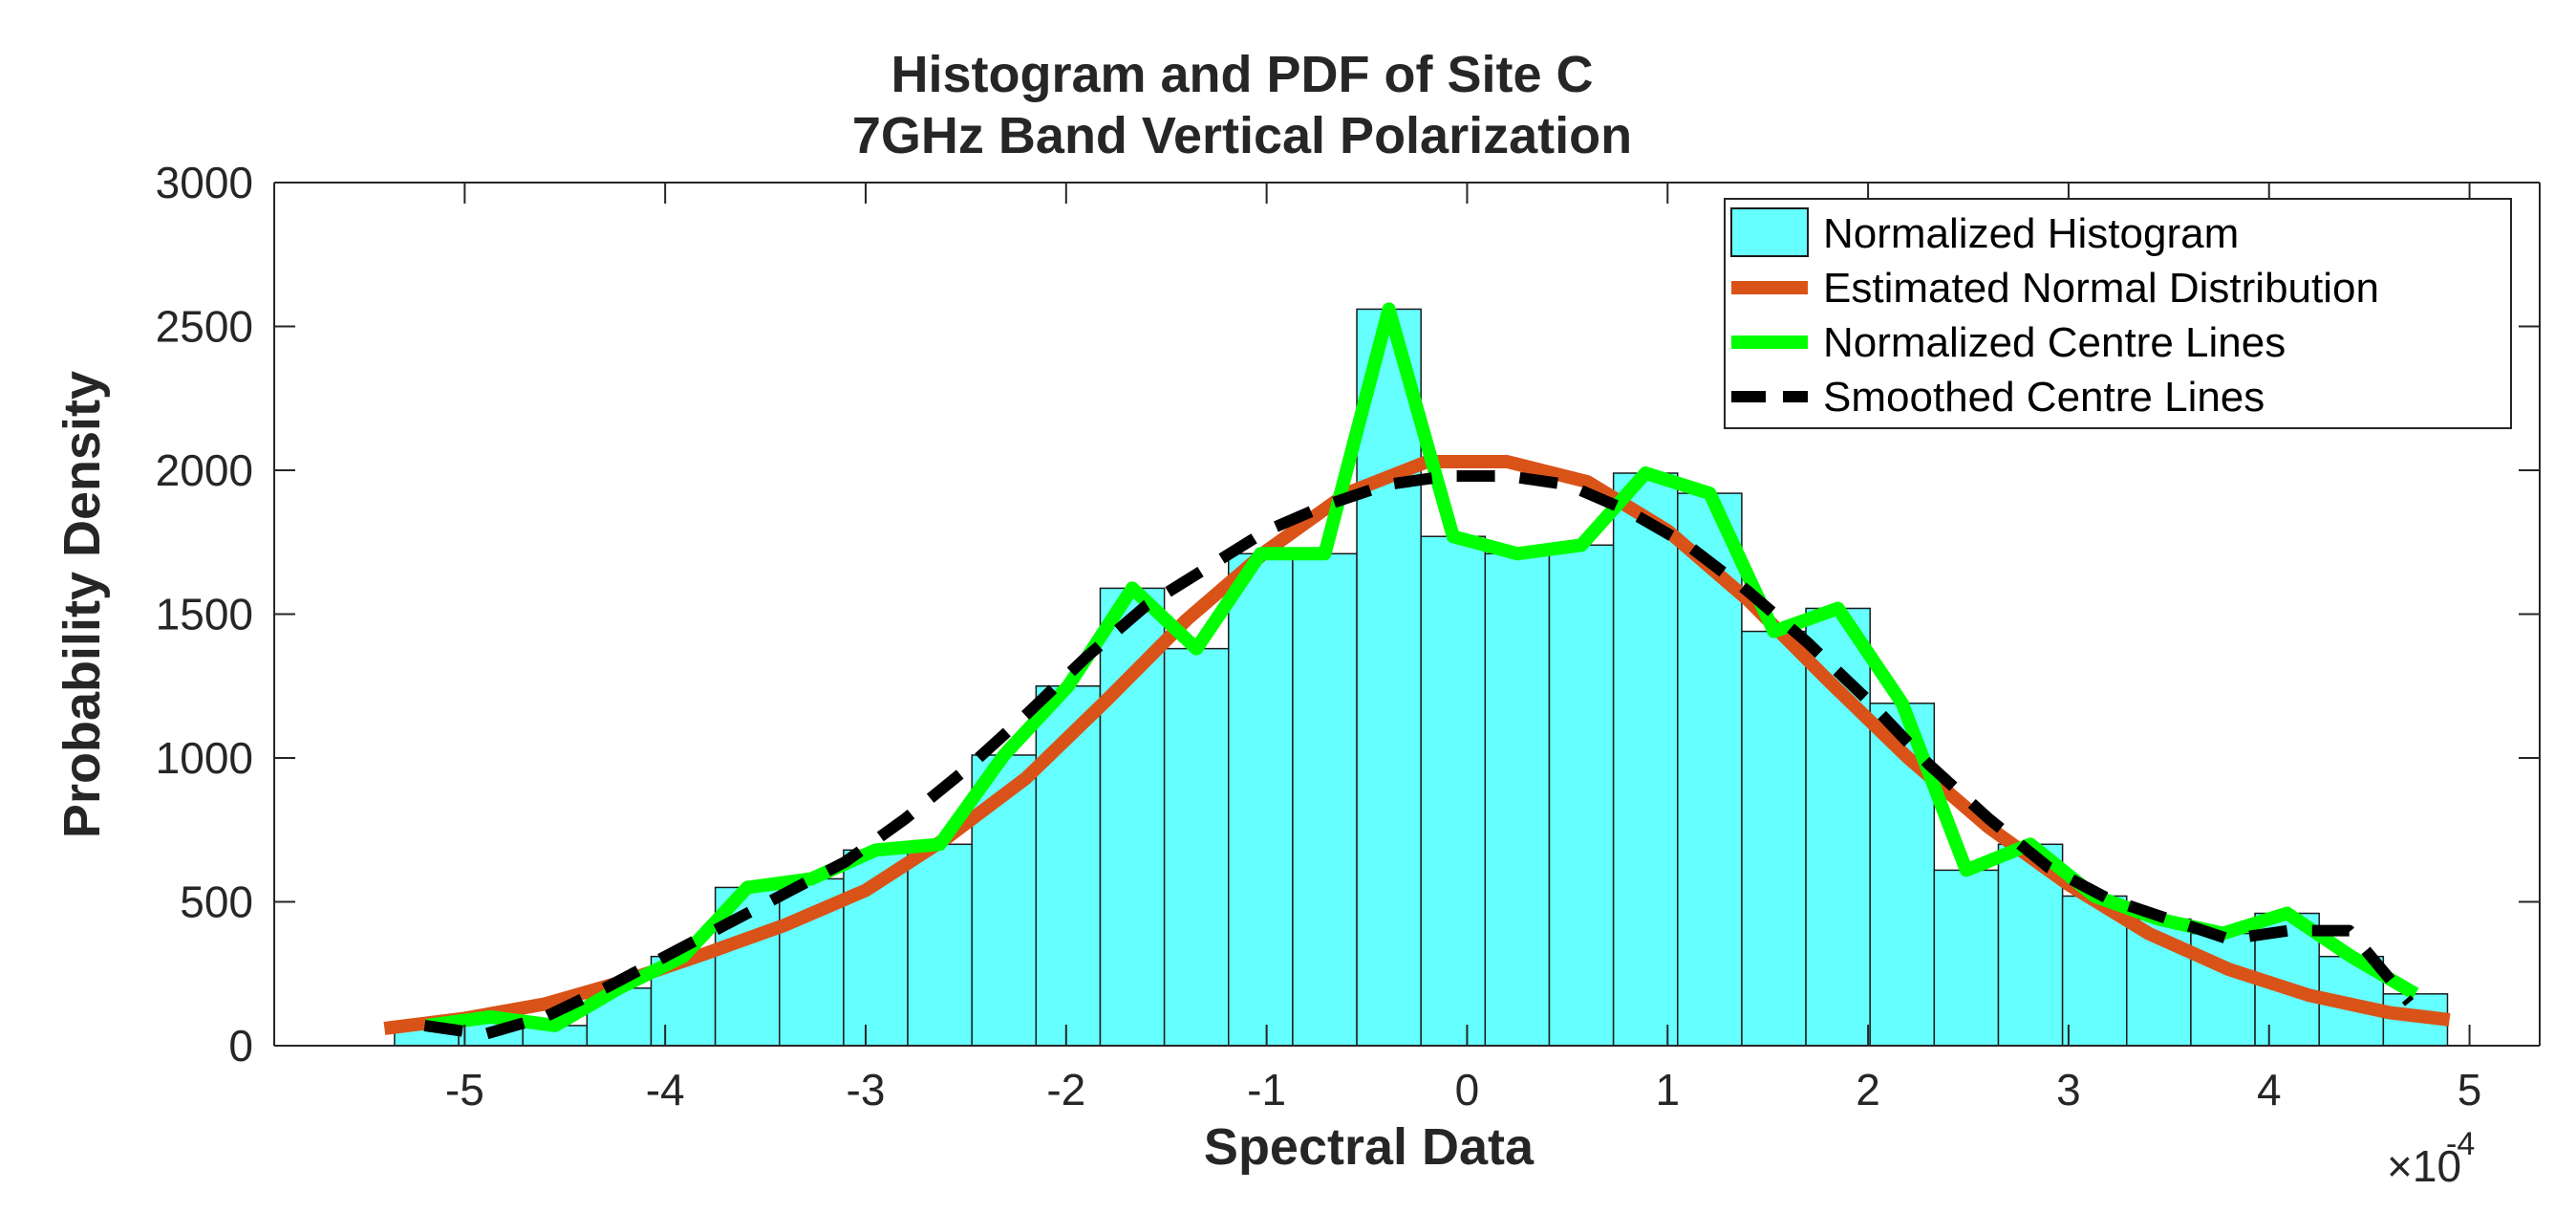 This screenshot has width=2576, height=1212. What do you see at coordinates (2044, 397) in the screenshot?
I see `legend-label-smoothed: Smoothed Centre Lines` at bounding box center [2044, 397].